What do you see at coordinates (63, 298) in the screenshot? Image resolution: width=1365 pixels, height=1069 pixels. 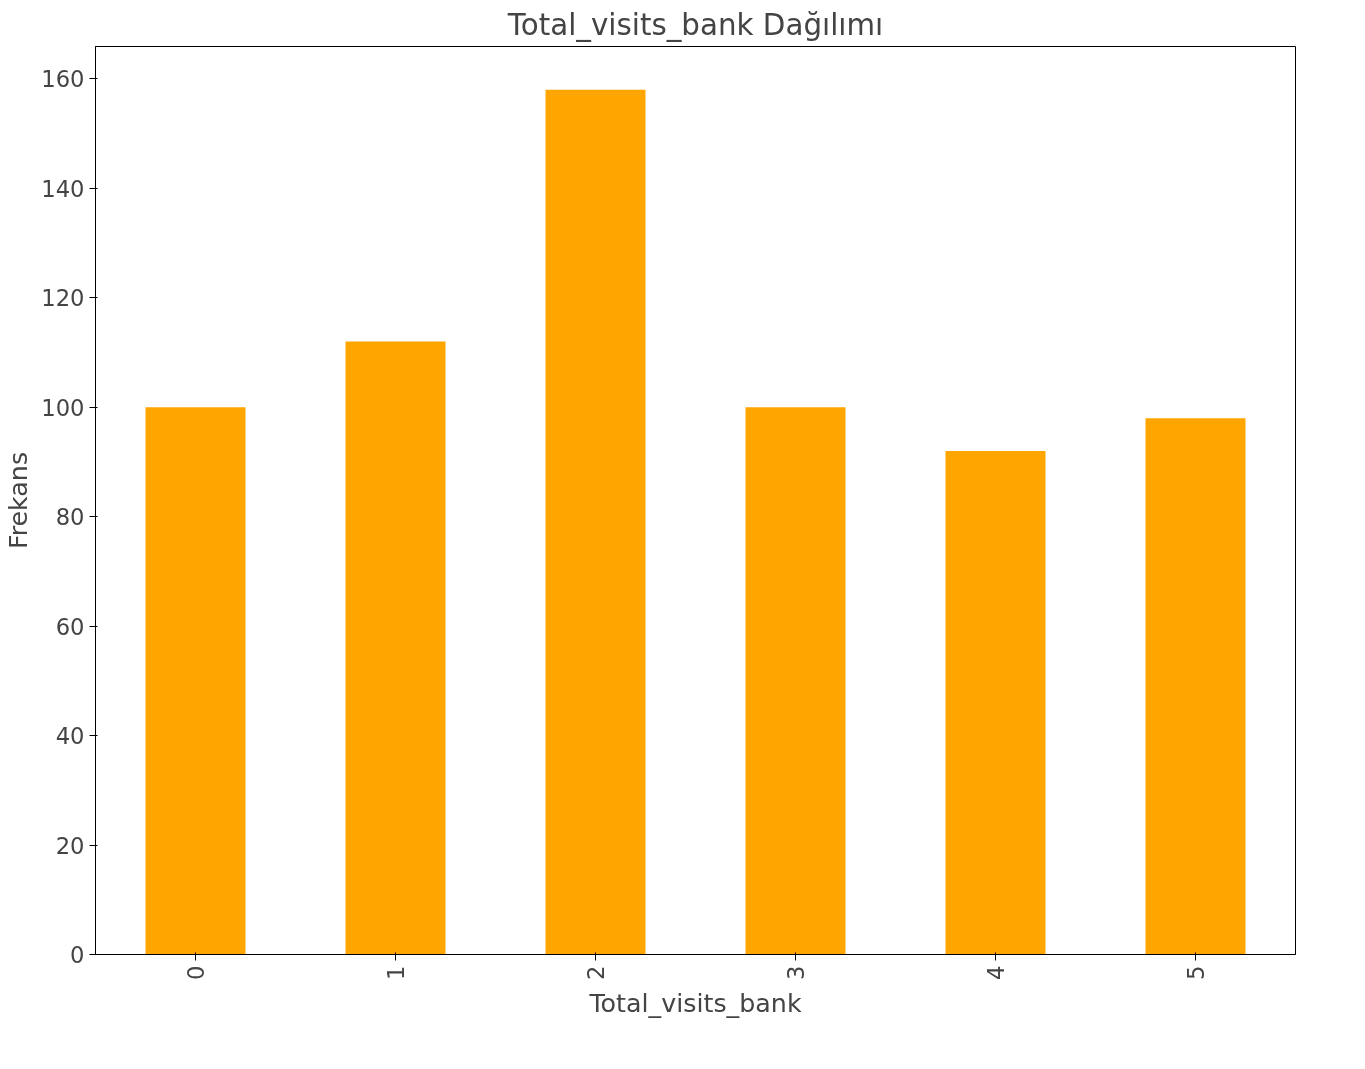 I see `y-tick-label: 120` at bounding box center [63, 298].